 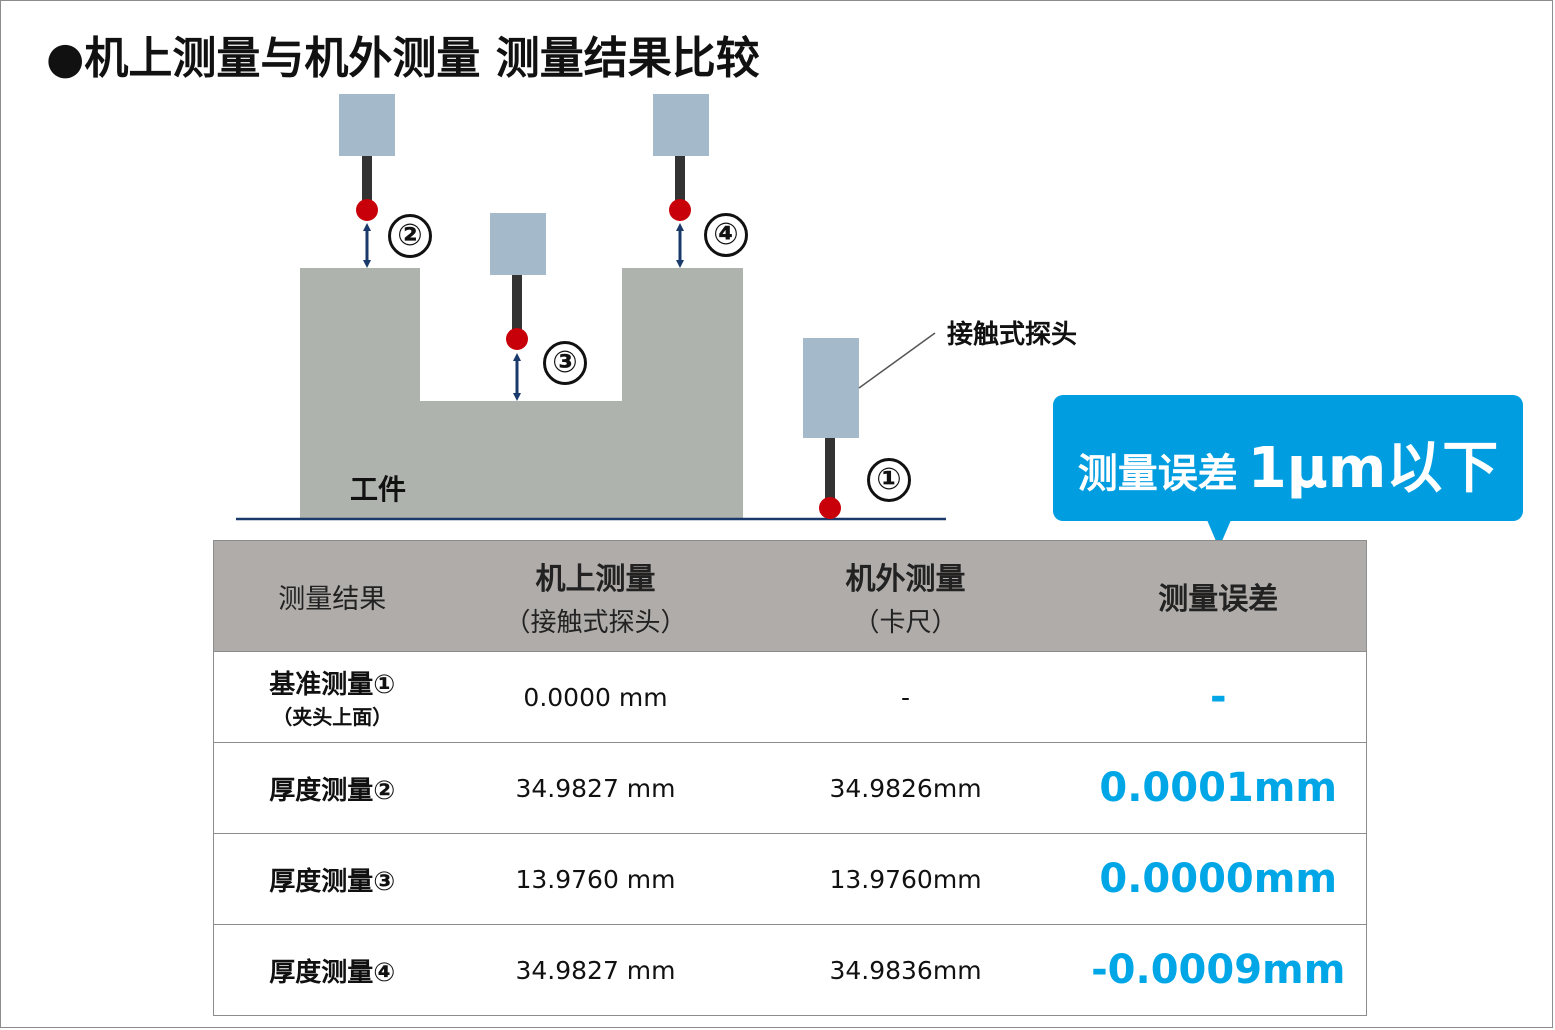 What do you see at coordinates (517, 302) in the screenshot?
I see `probe-3-stylus` at bounding box center [517, 302].